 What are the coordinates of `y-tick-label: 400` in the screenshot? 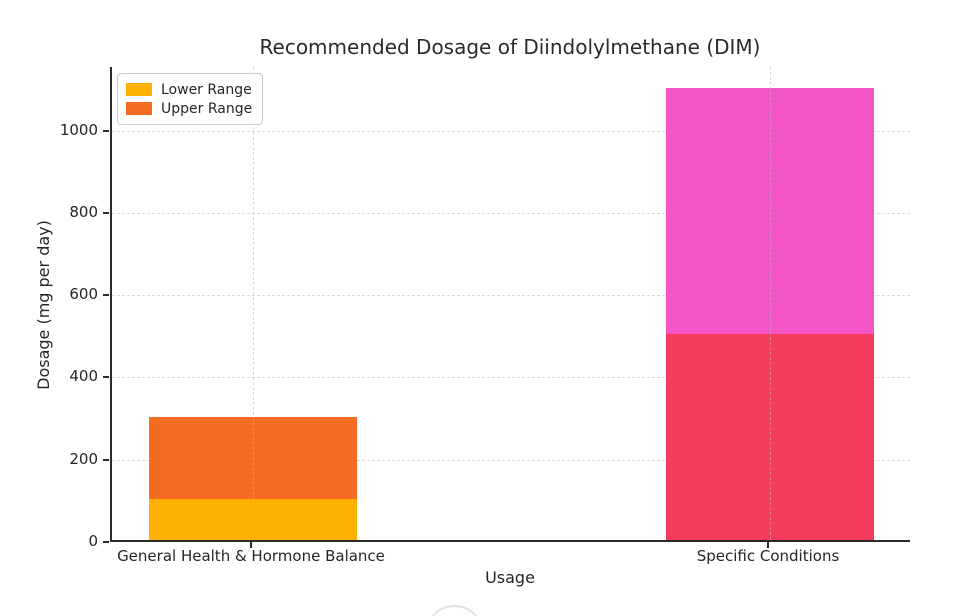 It's located at (83, 376).